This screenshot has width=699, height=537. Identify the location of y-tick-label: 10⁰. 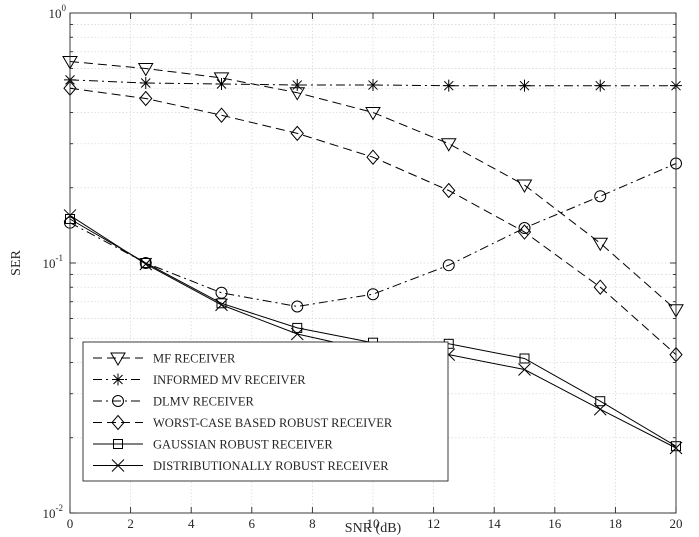
(58, 12).